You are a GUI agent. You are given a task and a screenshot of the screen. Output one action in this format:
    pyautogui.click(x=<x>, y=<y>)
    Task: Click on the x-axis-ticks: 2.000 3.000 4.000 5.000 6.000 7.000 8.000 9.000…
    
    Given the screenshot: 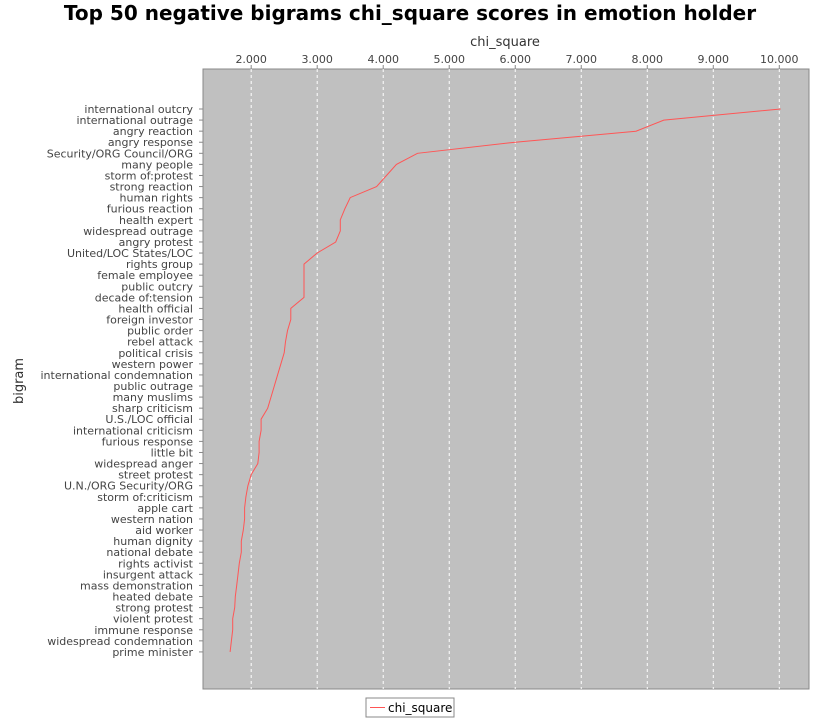 What is the action you would take?
    pyautogui.click(x=517, y=61)
    